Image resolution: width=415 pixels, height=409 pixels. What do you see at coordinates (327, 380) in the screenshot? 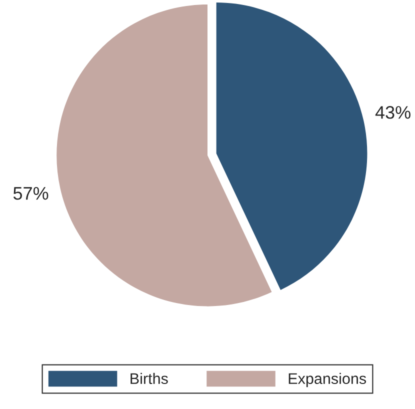
I see `legend-label: Expansions` at bounding box center [327, 380].